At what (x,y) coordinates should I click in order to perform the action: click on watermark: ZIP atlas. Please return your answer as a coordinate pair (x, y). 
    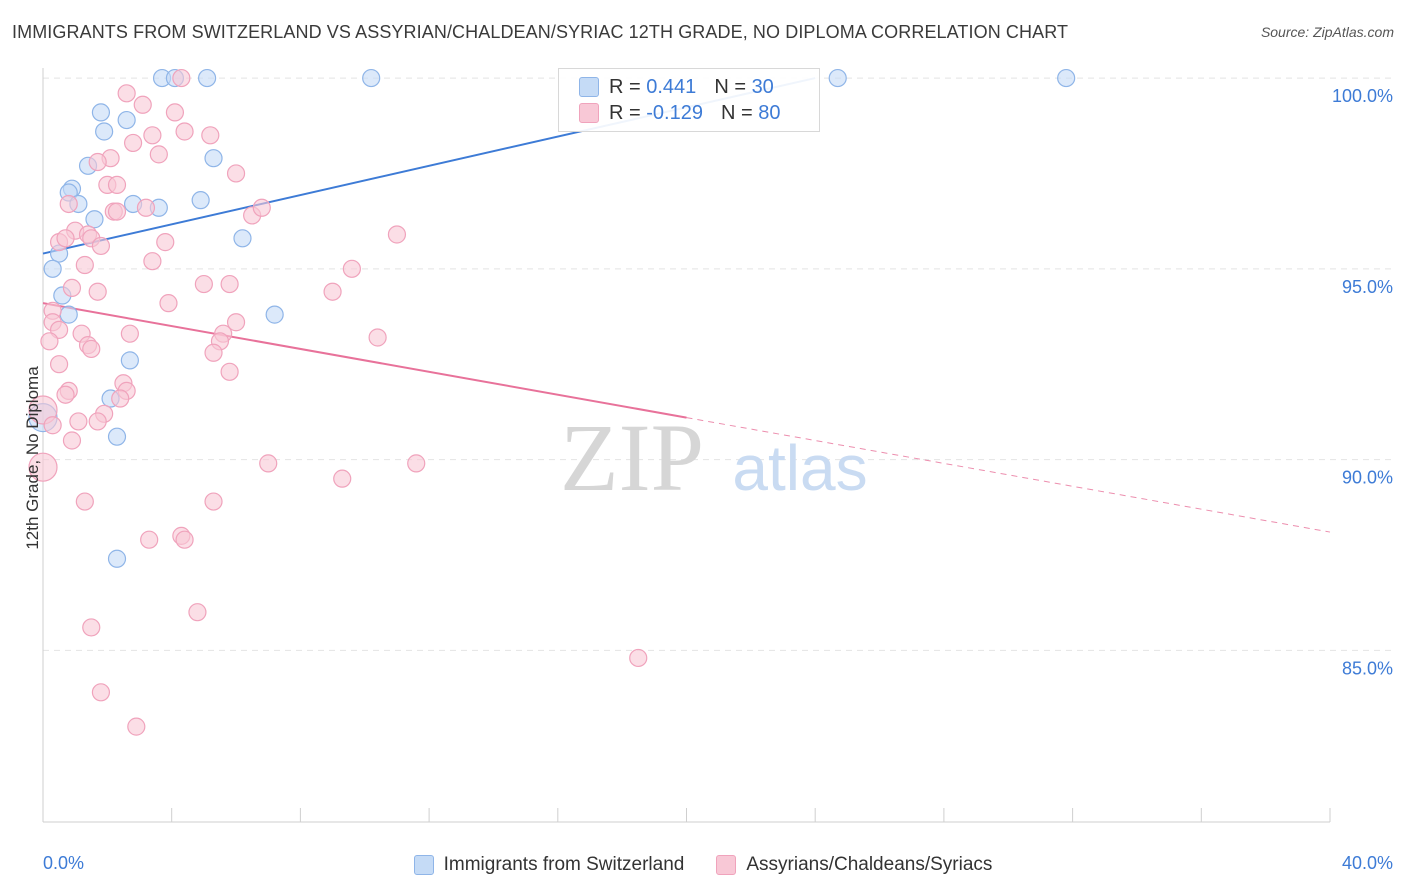
    Looking at the image, I should click on (714, 457).